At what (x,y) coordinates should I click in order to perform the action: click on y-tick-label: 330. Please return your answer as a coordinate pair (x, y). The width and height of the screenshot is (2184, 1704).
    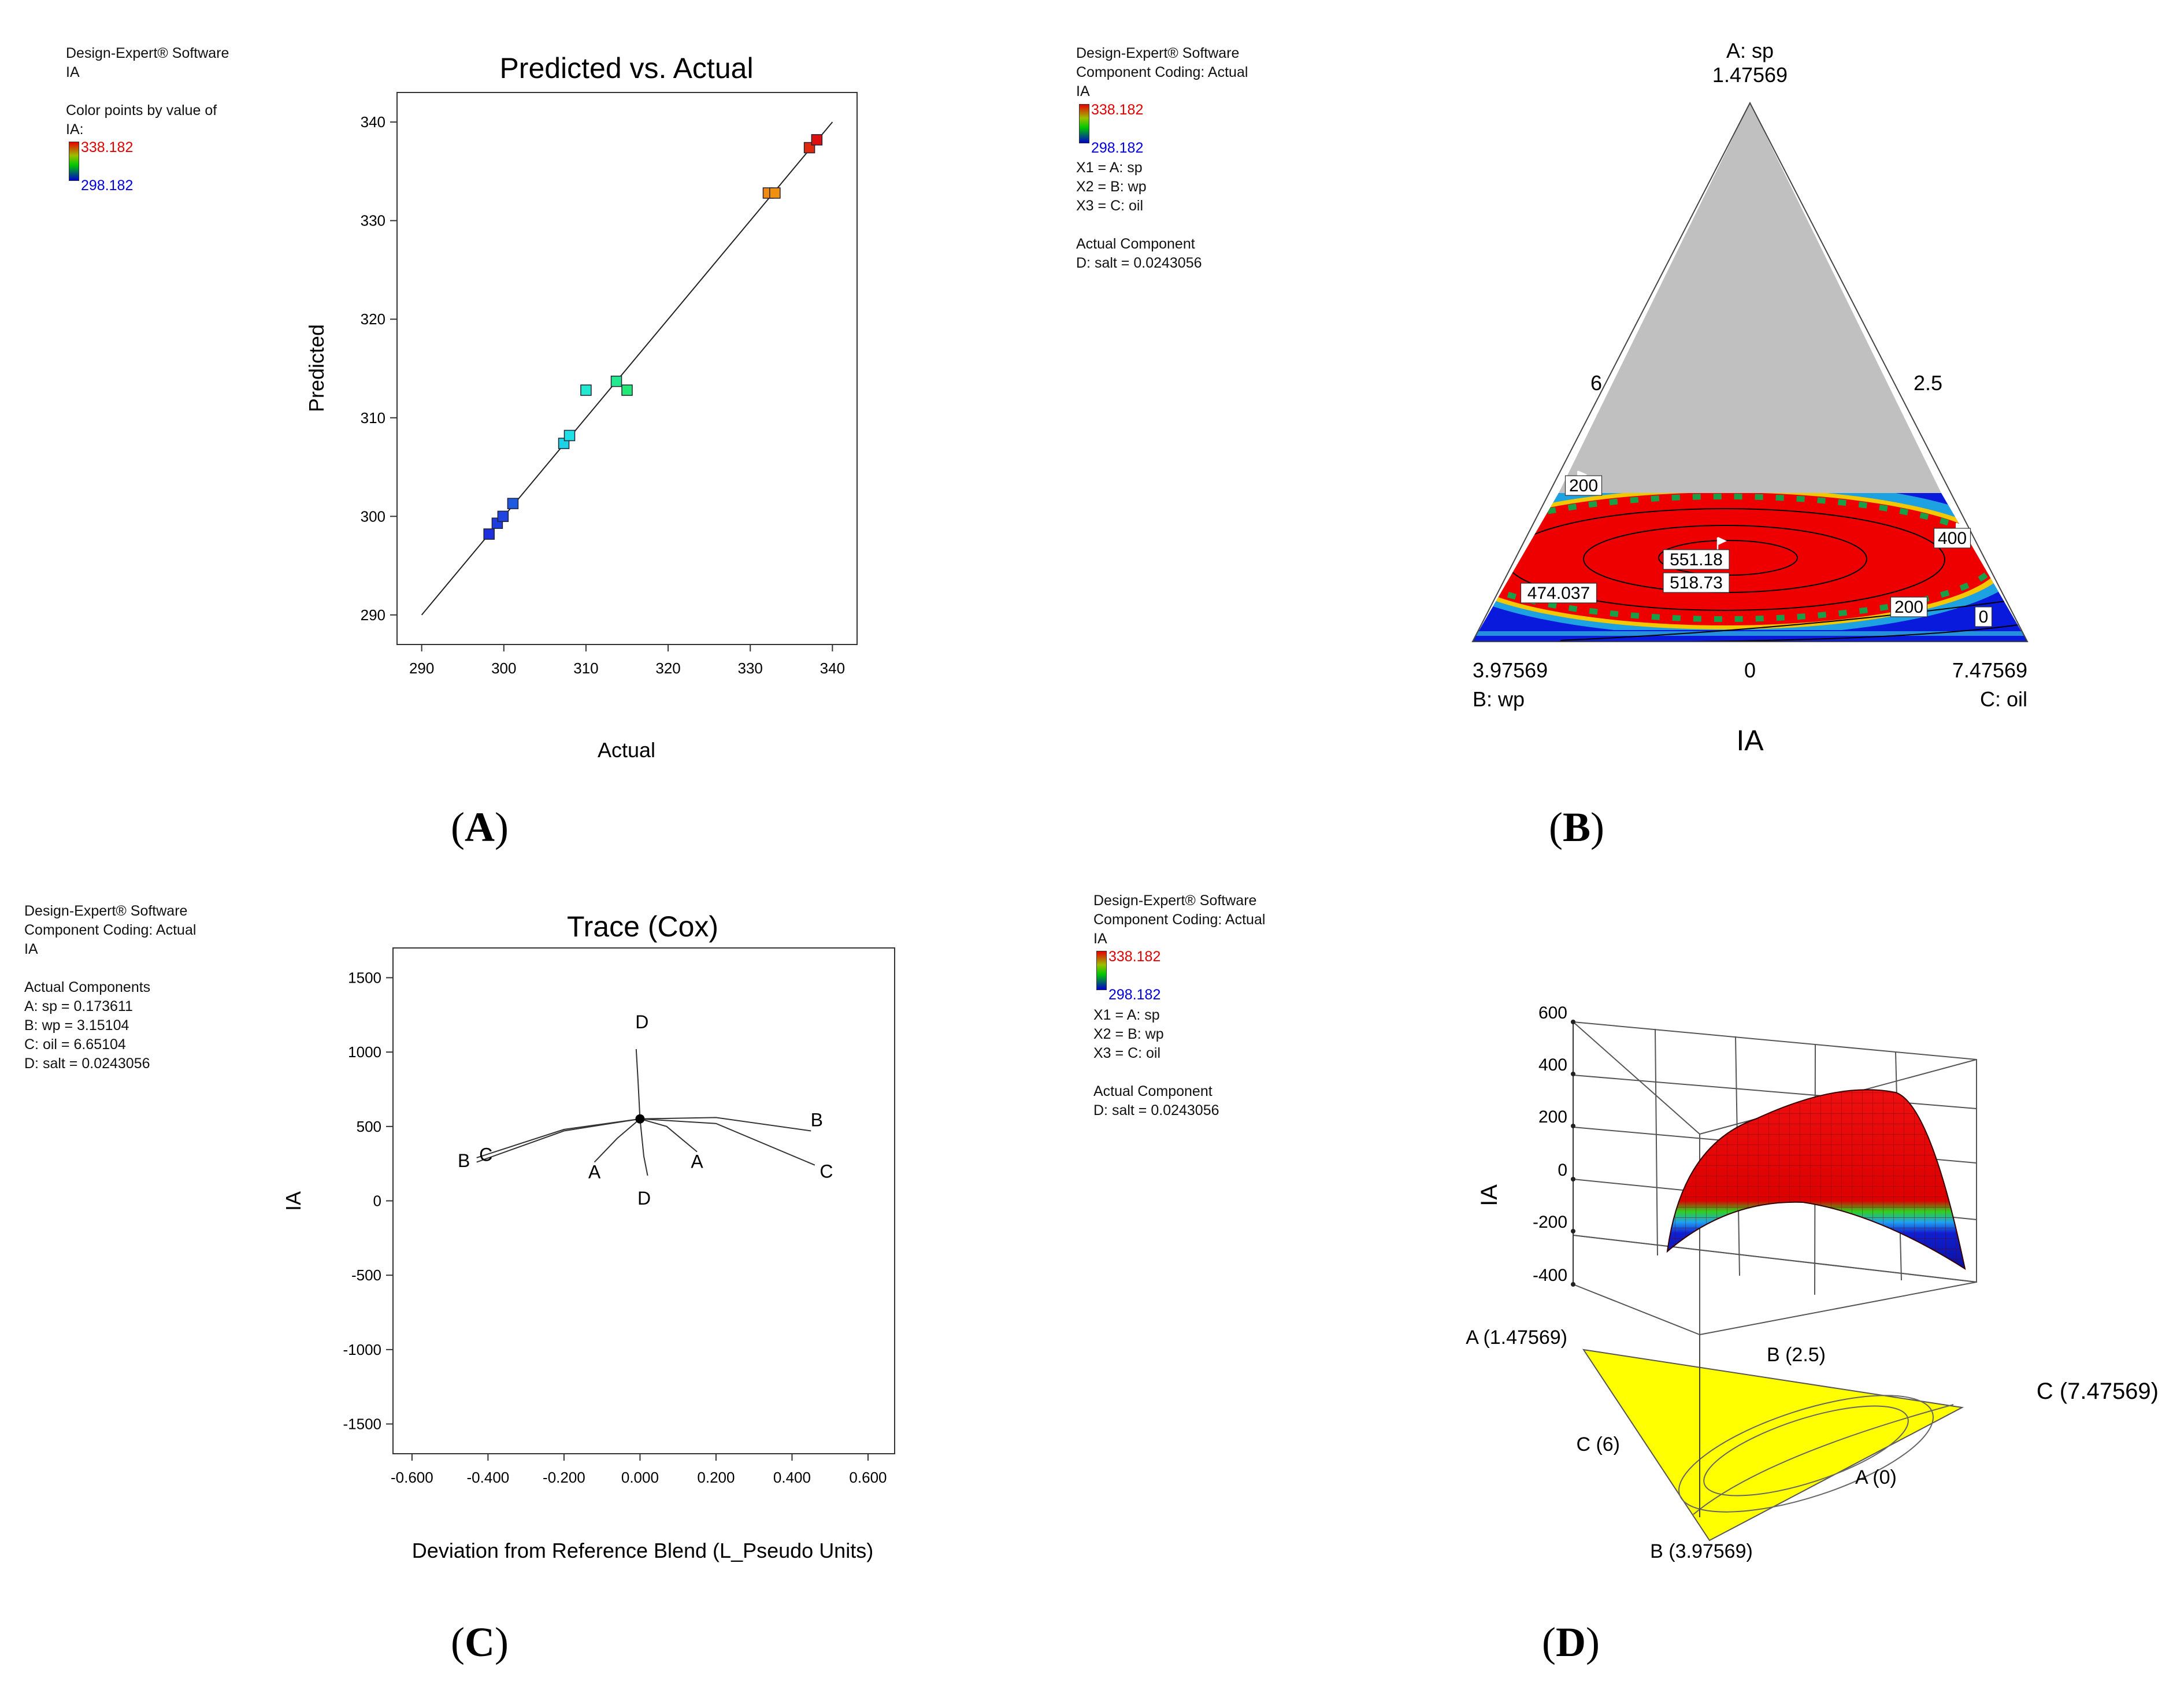
    Looking at the image, I should click on (373, 220).